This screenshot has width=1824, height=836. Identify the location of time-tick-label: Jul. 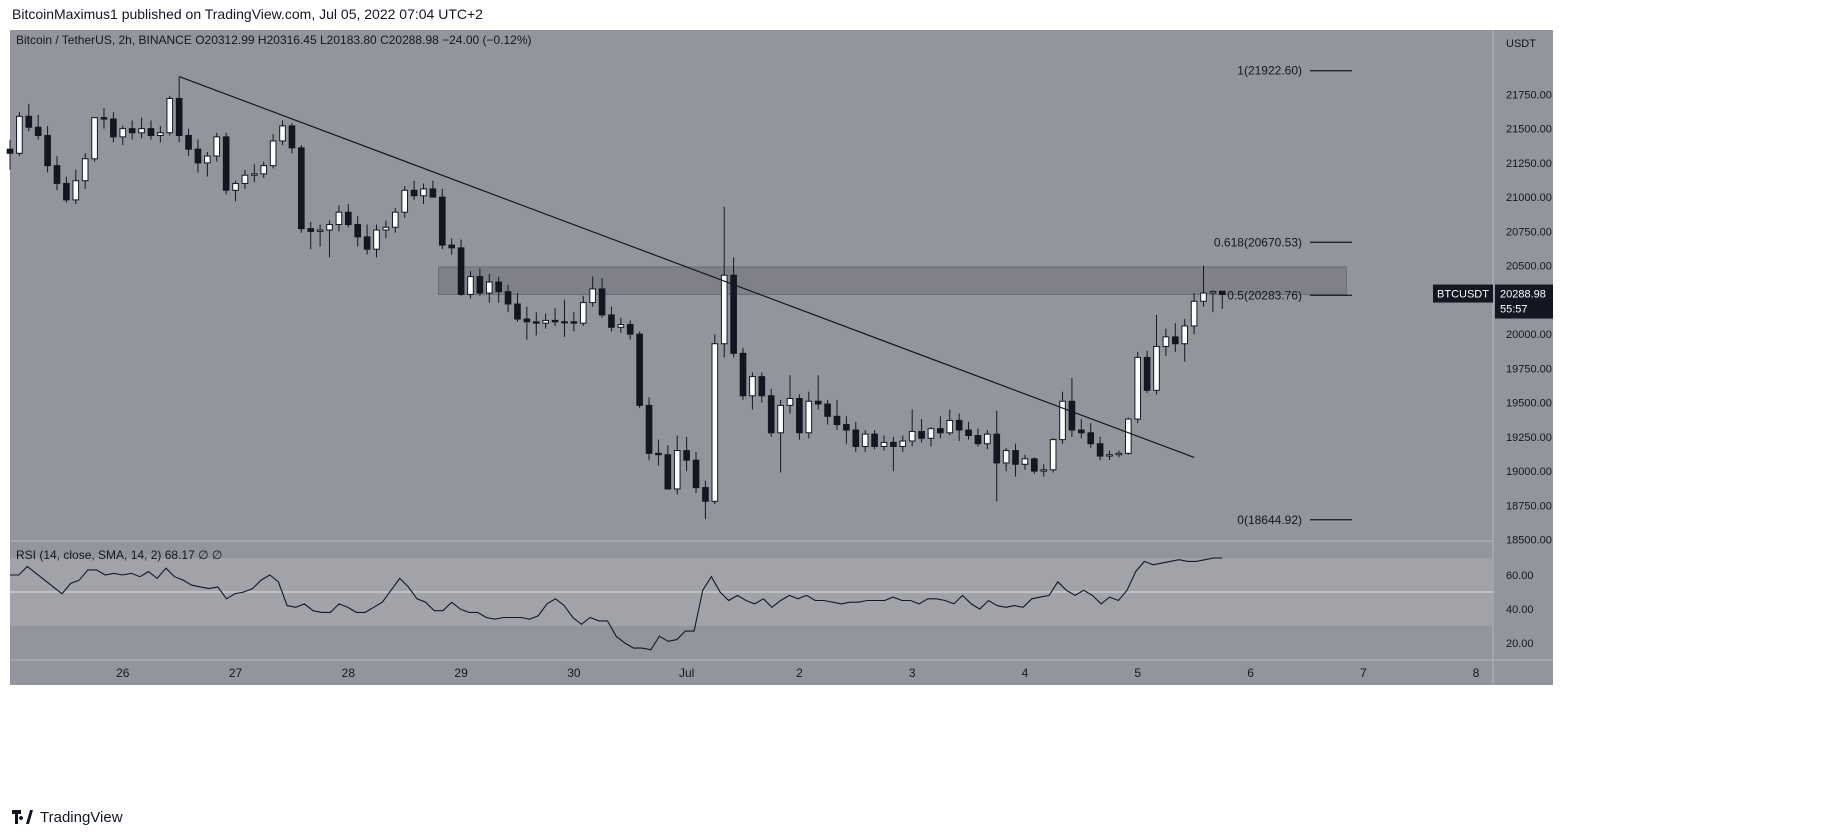
(686, 673).